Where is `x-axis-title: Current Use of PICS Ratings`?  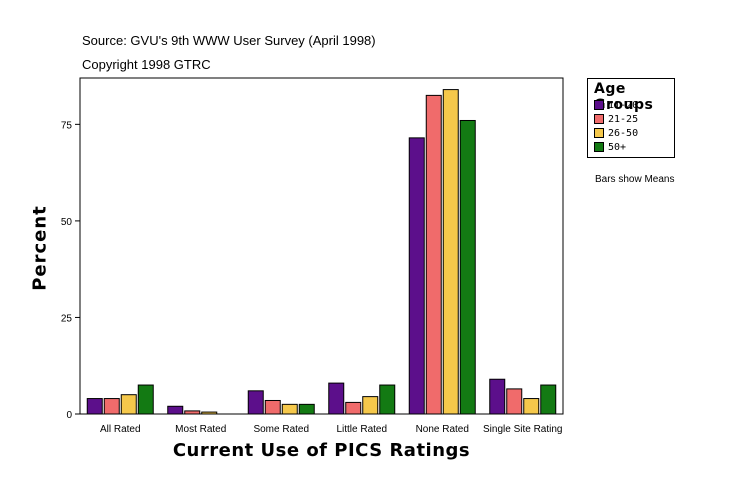 x-axis-title: Current Use of PICS Ratings is located at coordinates (321, 450).